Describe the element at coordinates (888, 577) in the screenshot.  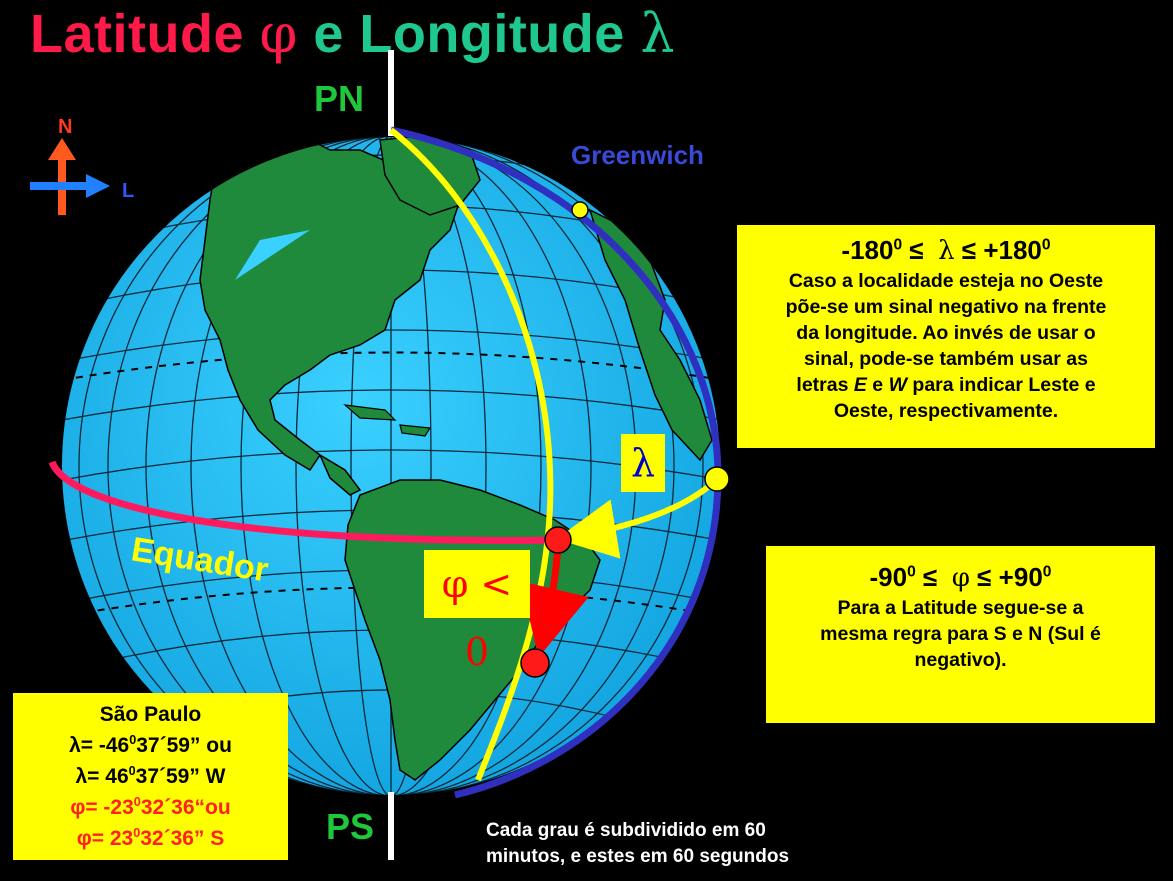
I see `latitude-range-lower: -90` at that location.